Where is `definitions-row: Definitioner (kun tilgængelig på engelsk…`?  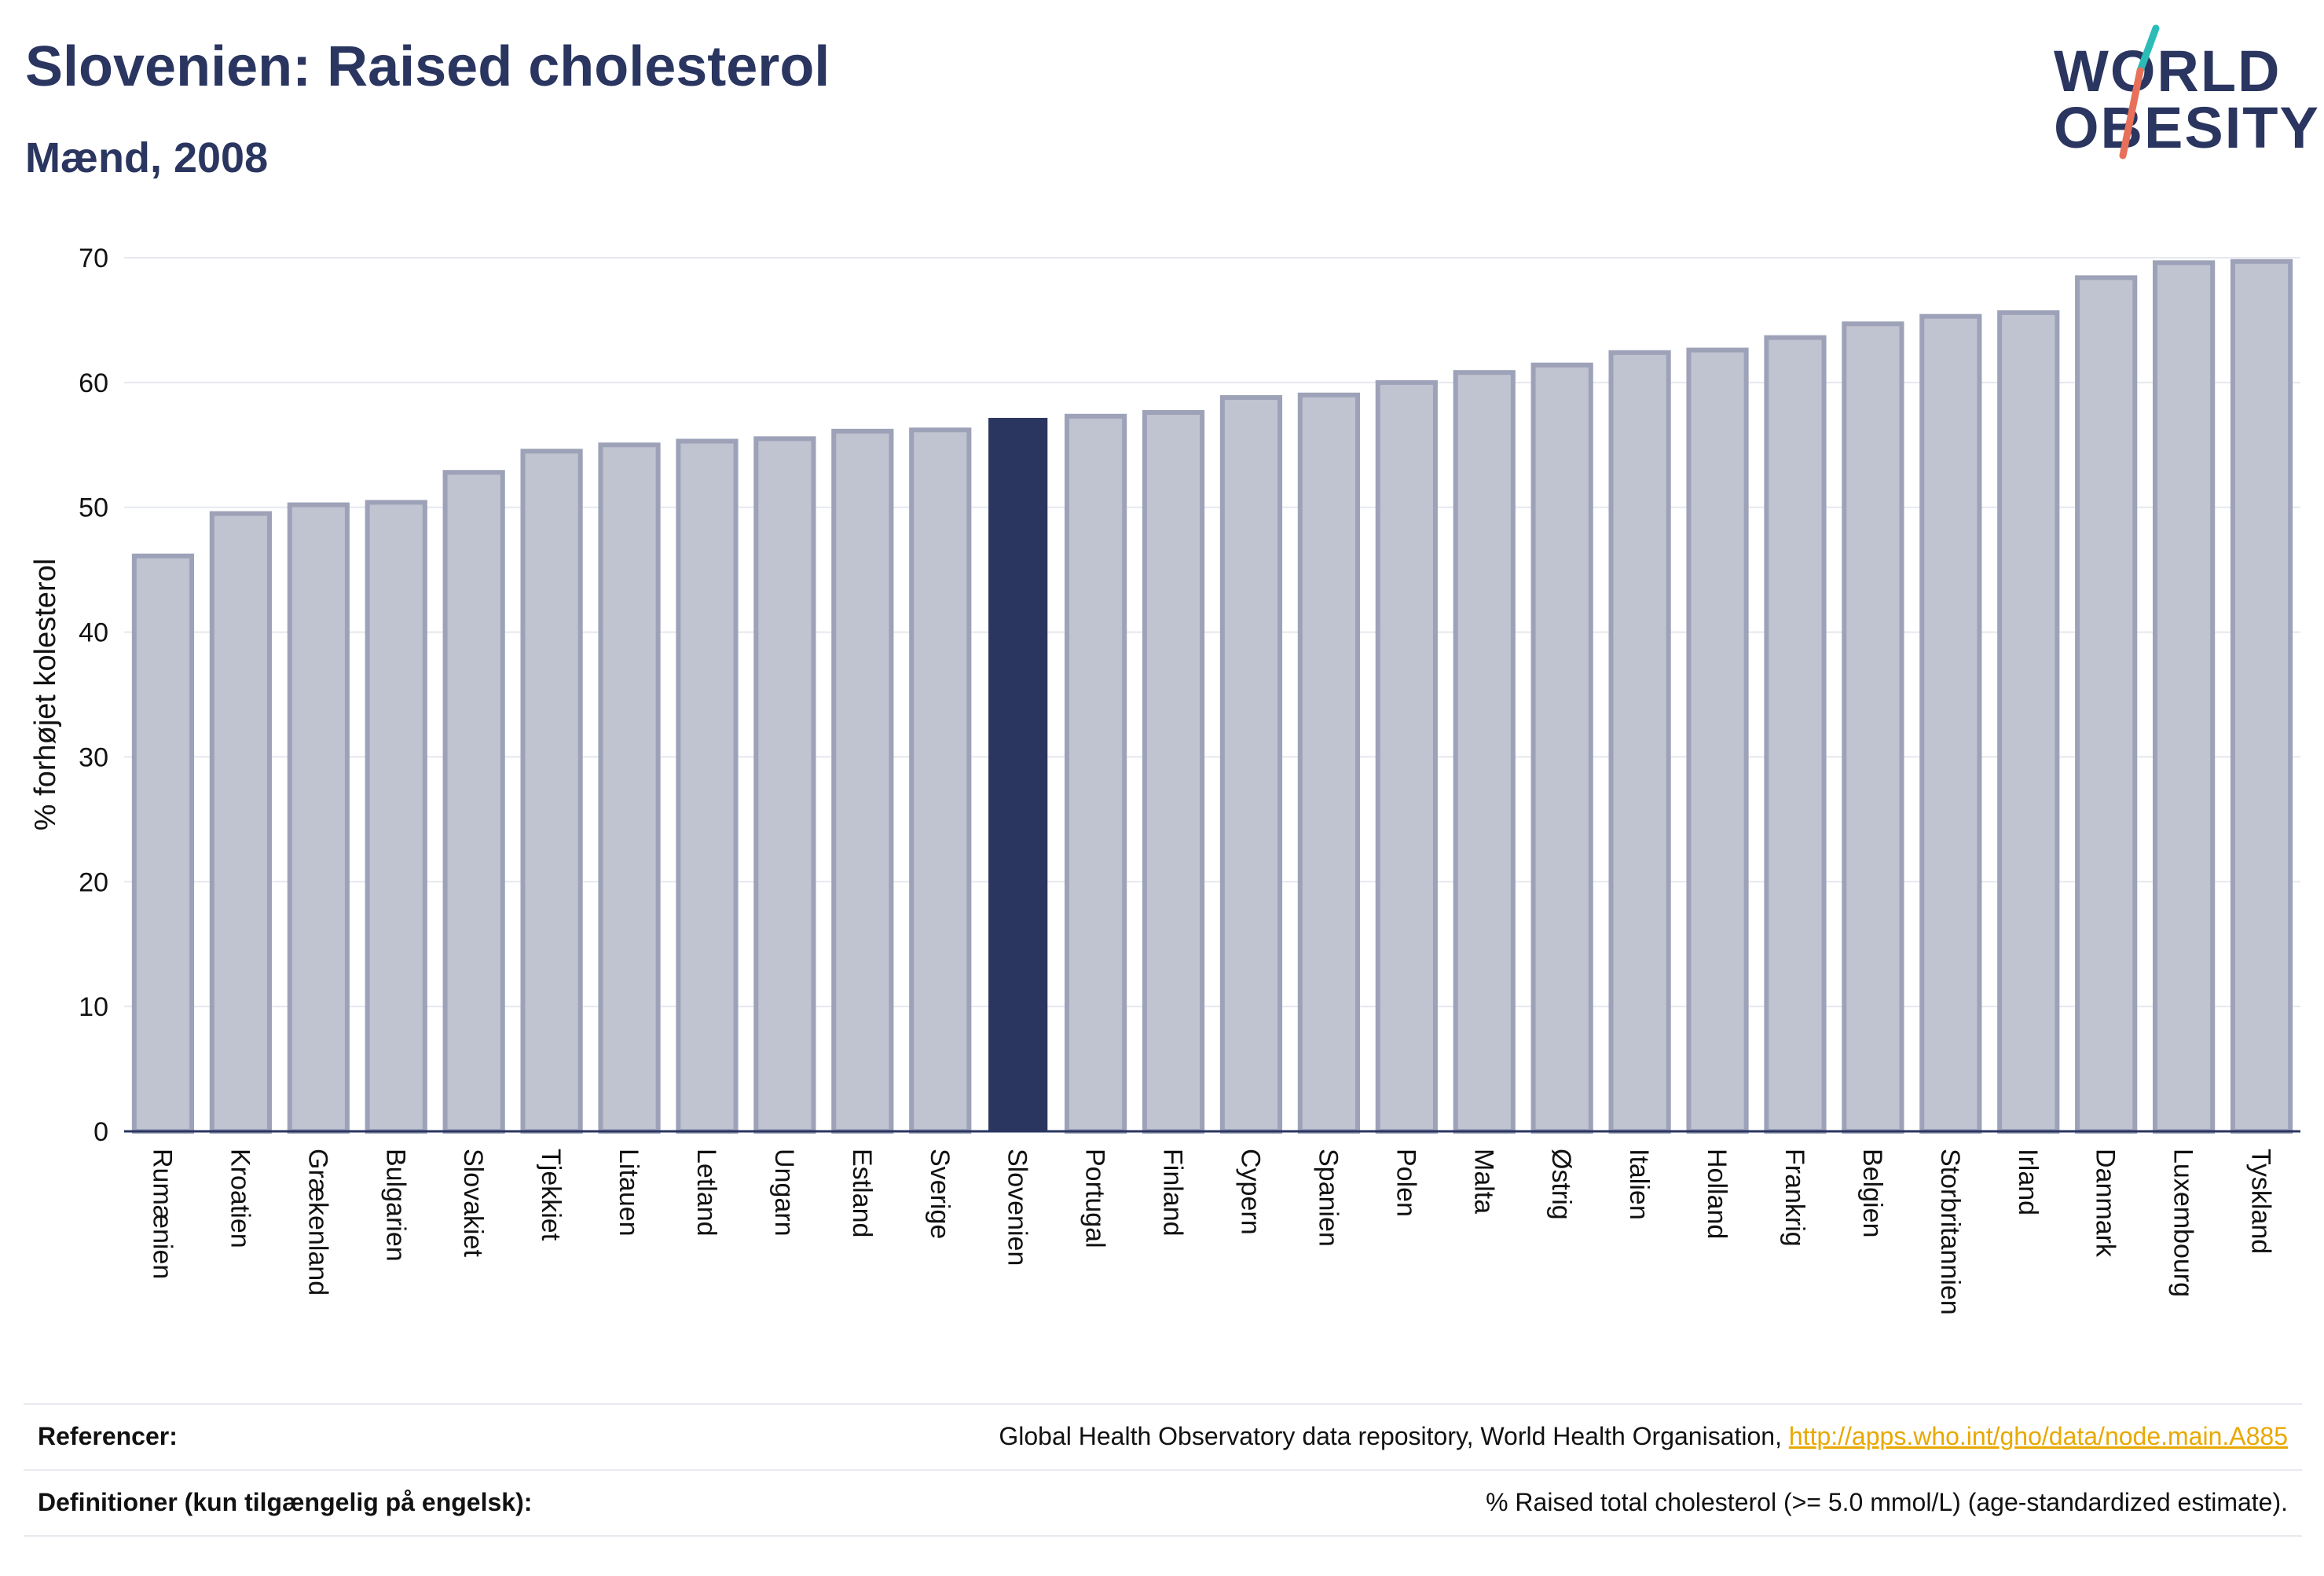 definitions-row: Definitioner (kun tilgængelig på engelsk… is located at coordinates (1163, 1503).